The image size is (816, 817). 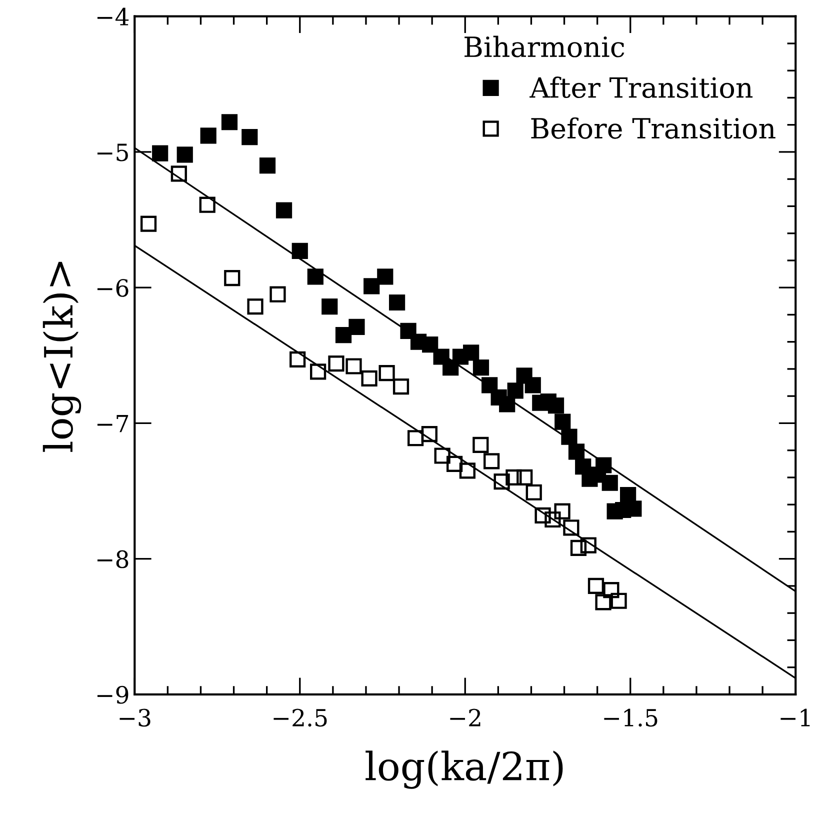 I want to click on x-axis-title: log(ka/2π), so click(x=464, y=769).